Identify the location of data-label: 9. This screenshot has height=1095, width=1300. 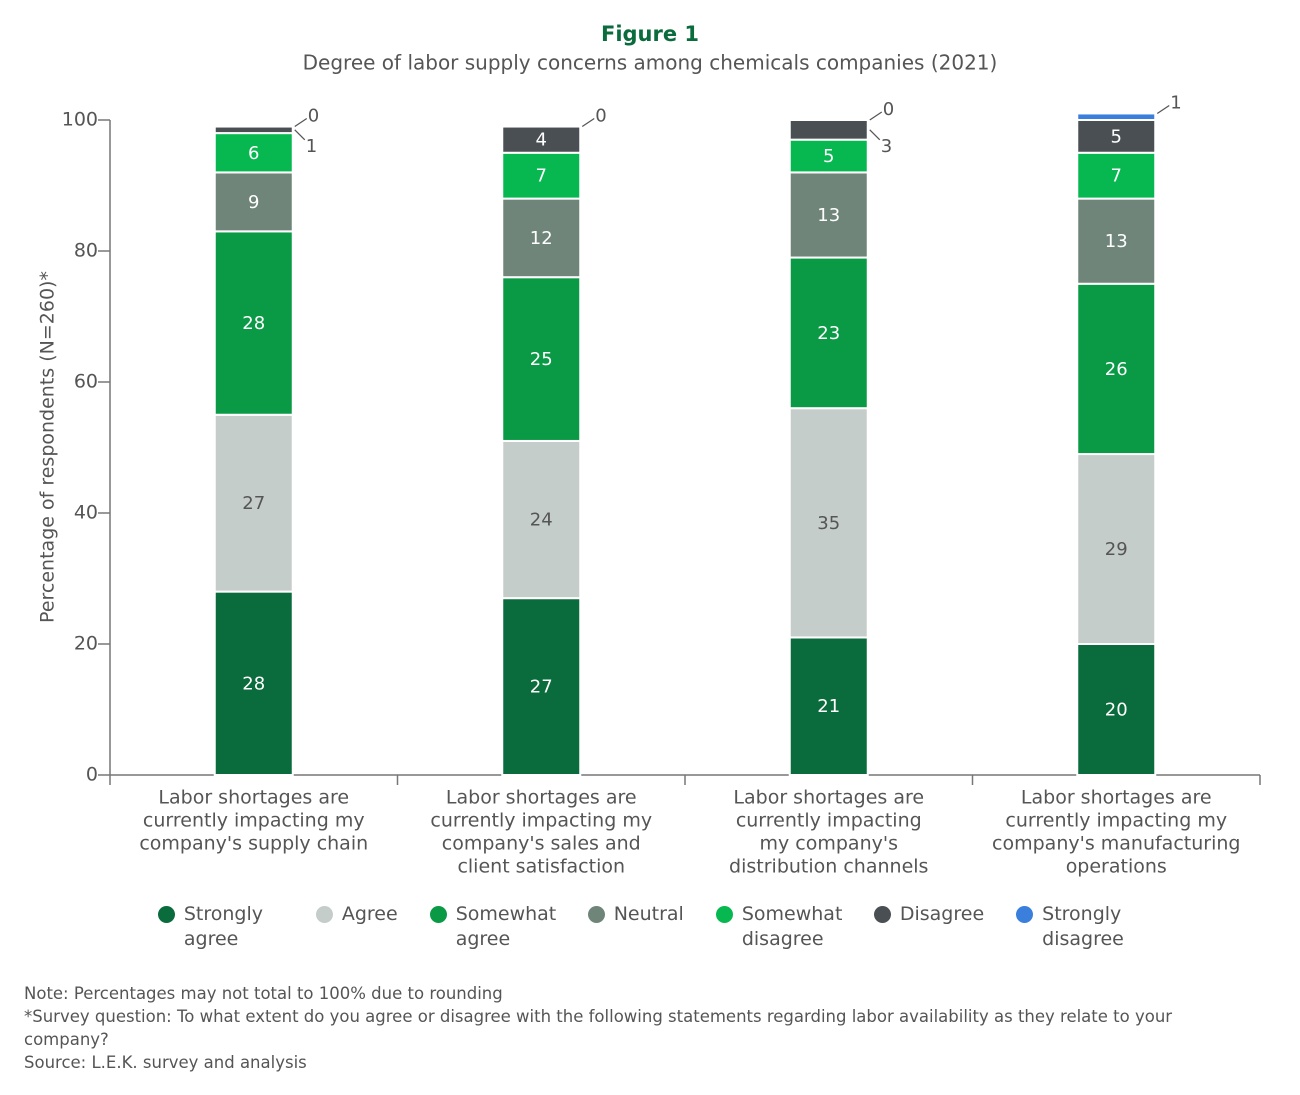
(253, 202).